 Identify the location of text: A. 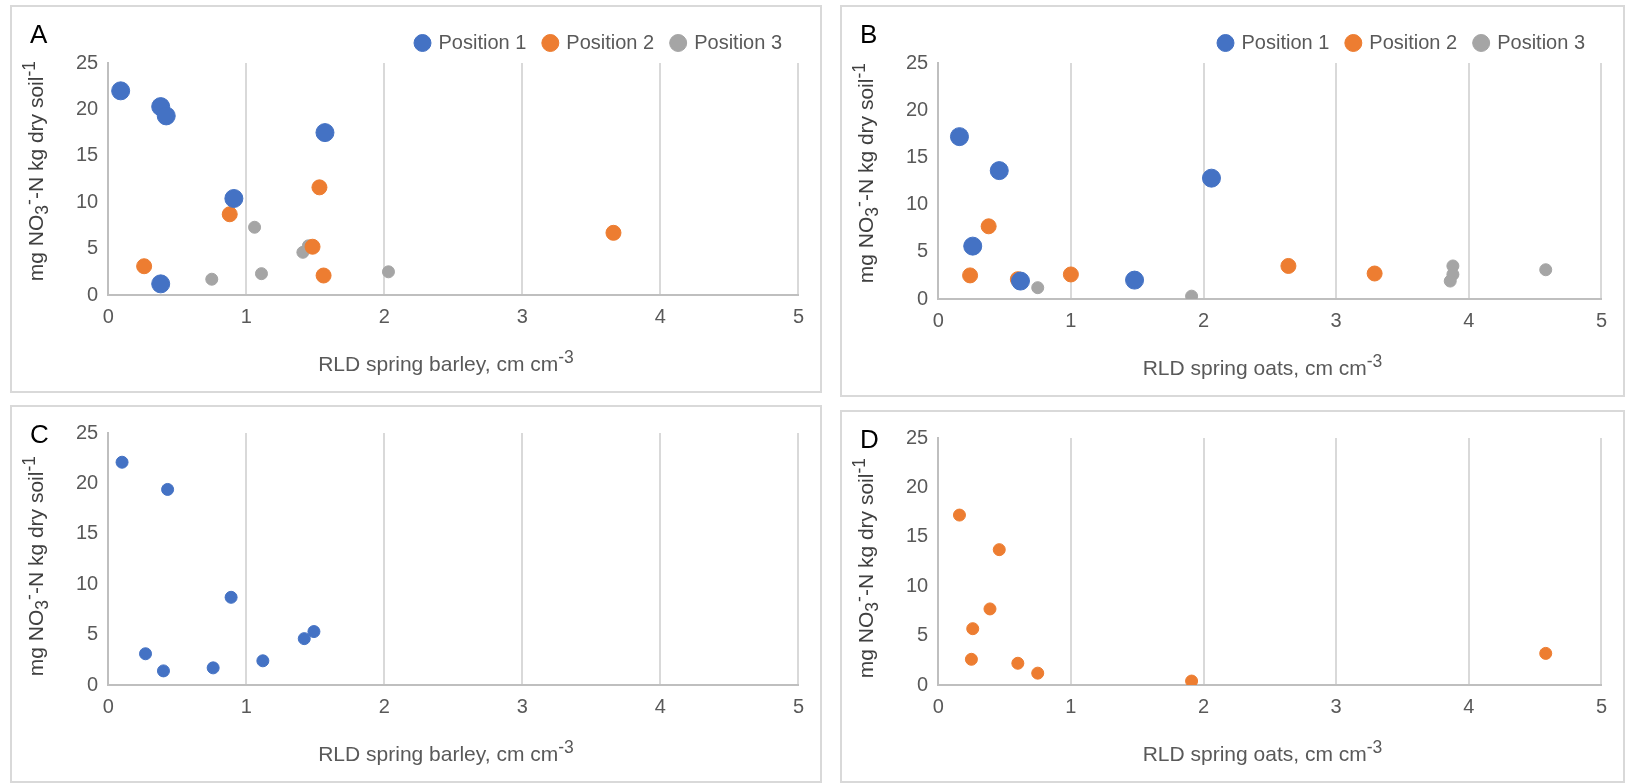
(39, 34).